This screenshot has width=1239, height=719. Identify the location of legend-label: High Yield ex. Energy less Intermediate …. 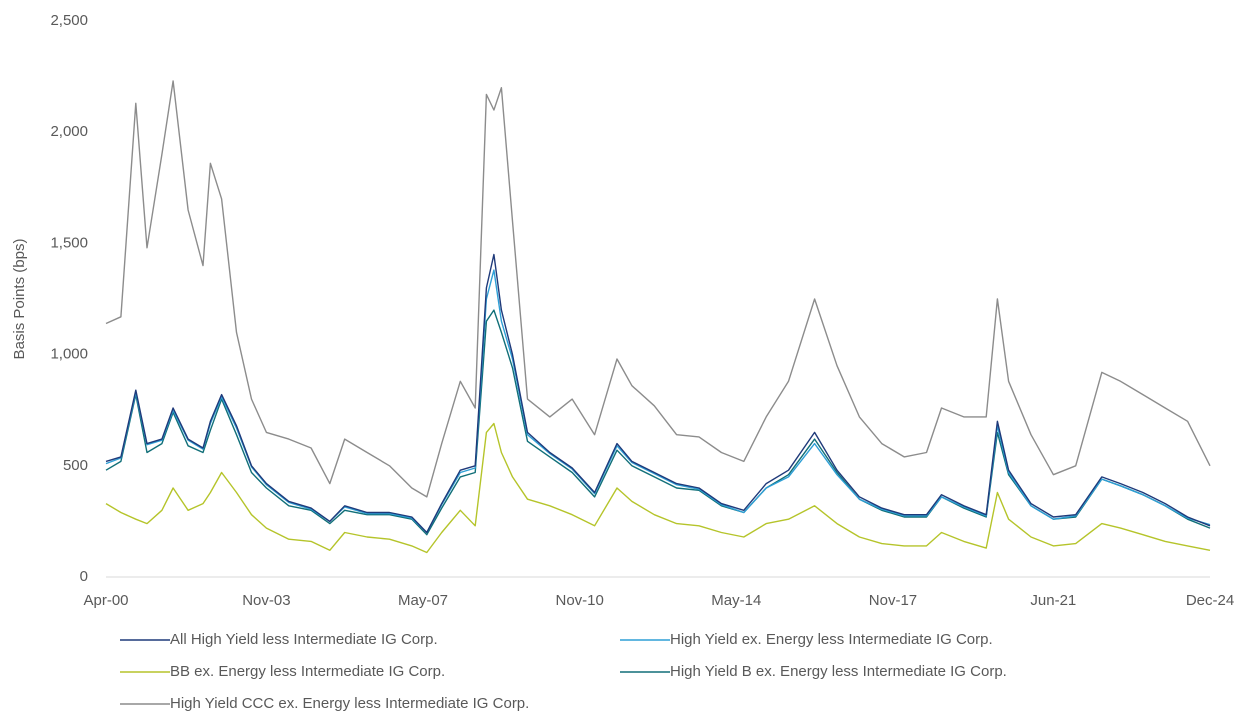
(831, 639).